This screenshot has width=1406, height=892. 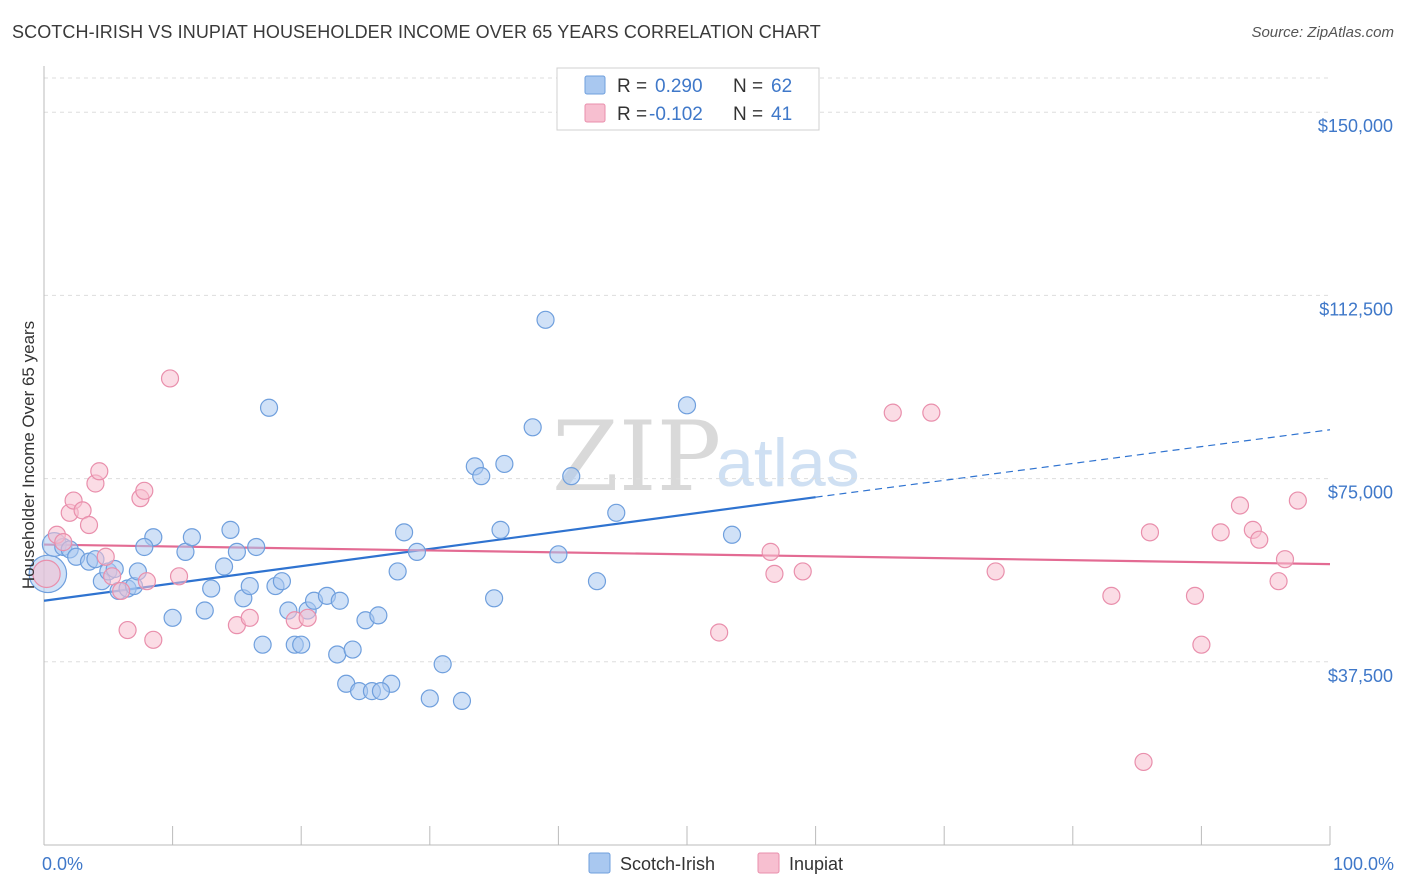 What do you see at coordinates (781, 114) in the screenshot?
I see `legend-n-value-2: 41` at bounding box center [781, 114].